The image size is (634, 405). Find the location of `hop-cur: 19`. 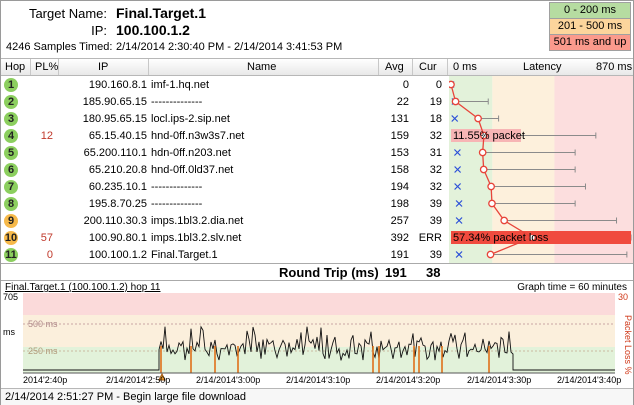

hop-cur: 19 is located at coordinates (435, 102).